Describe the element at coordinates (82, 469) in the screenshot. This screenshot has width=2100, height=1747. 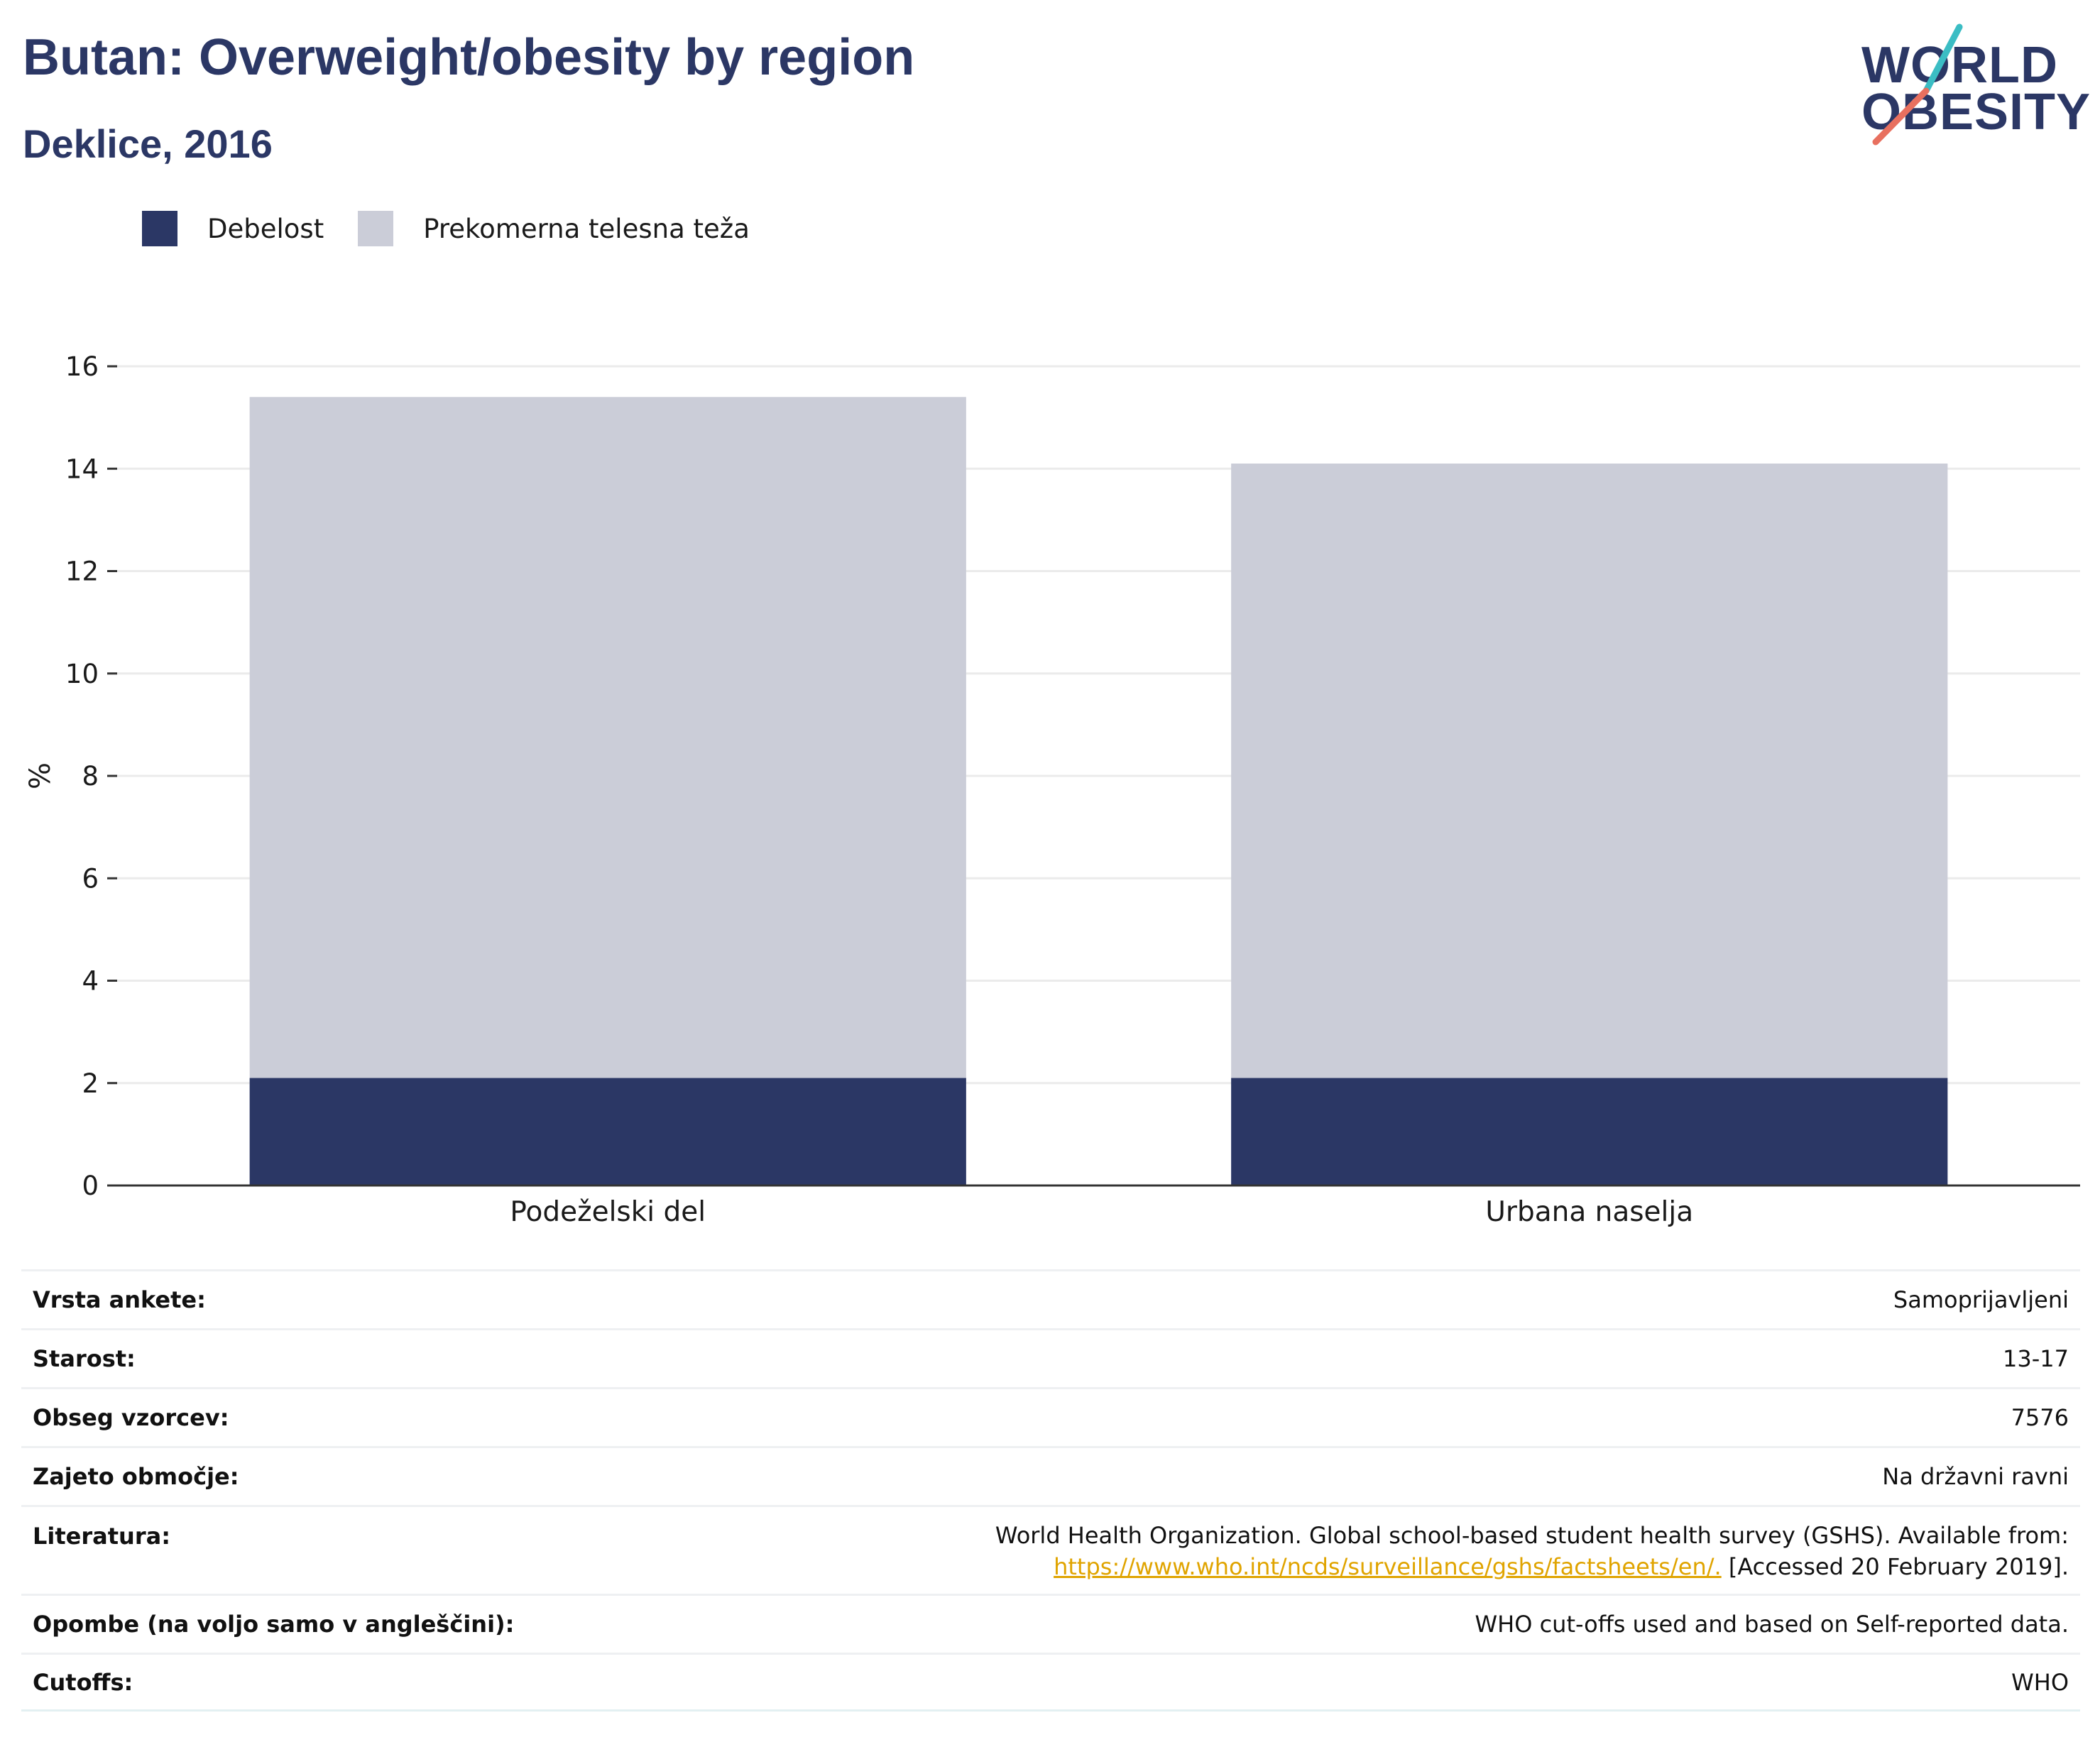
I see `y-tick-label: 14` at that location.